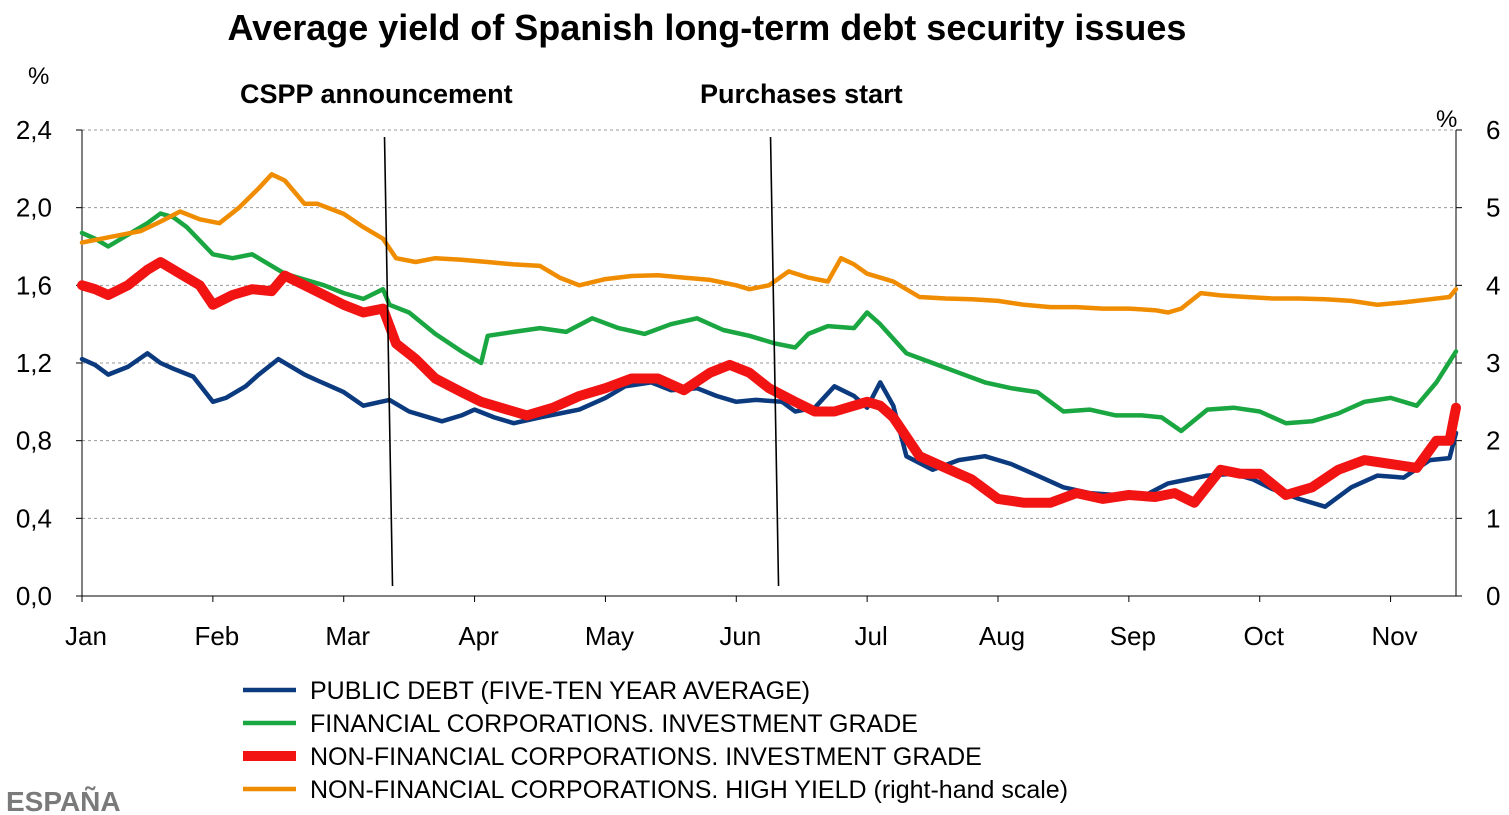  I want to click on x-tick-label: Sep, so click(1133, 636).